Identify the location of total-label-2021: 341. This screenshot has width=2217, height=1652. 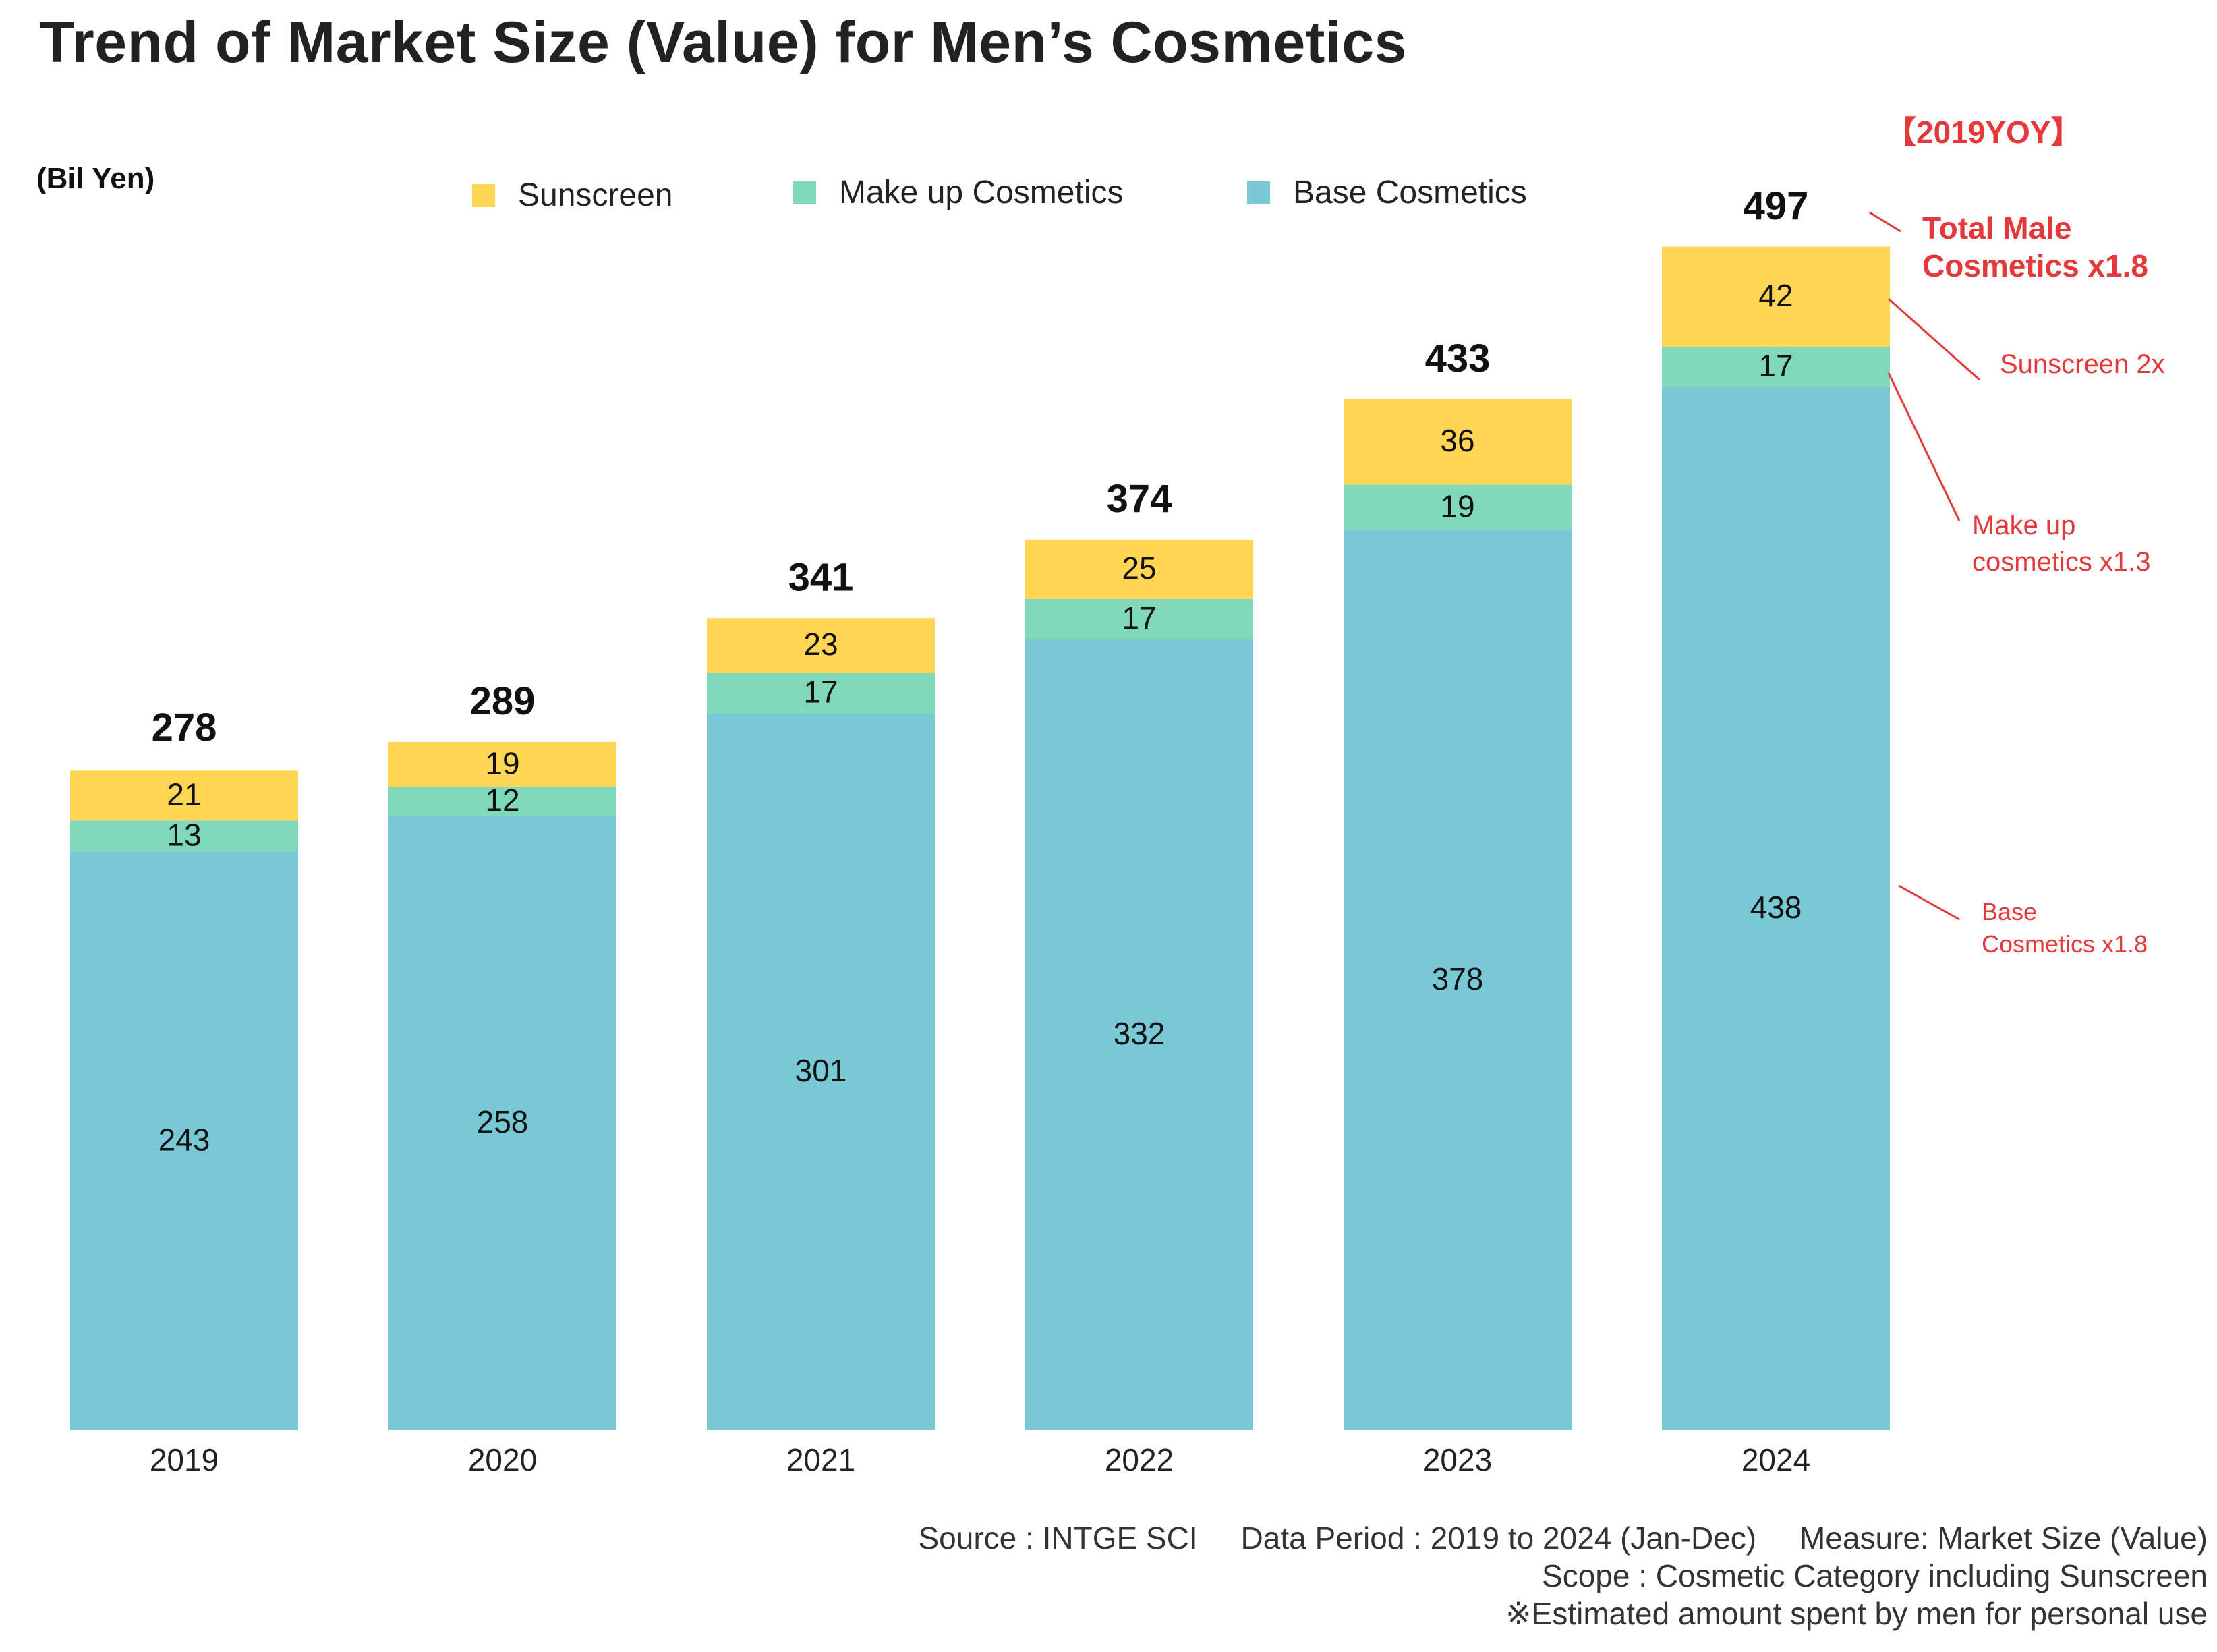
(821, 578).